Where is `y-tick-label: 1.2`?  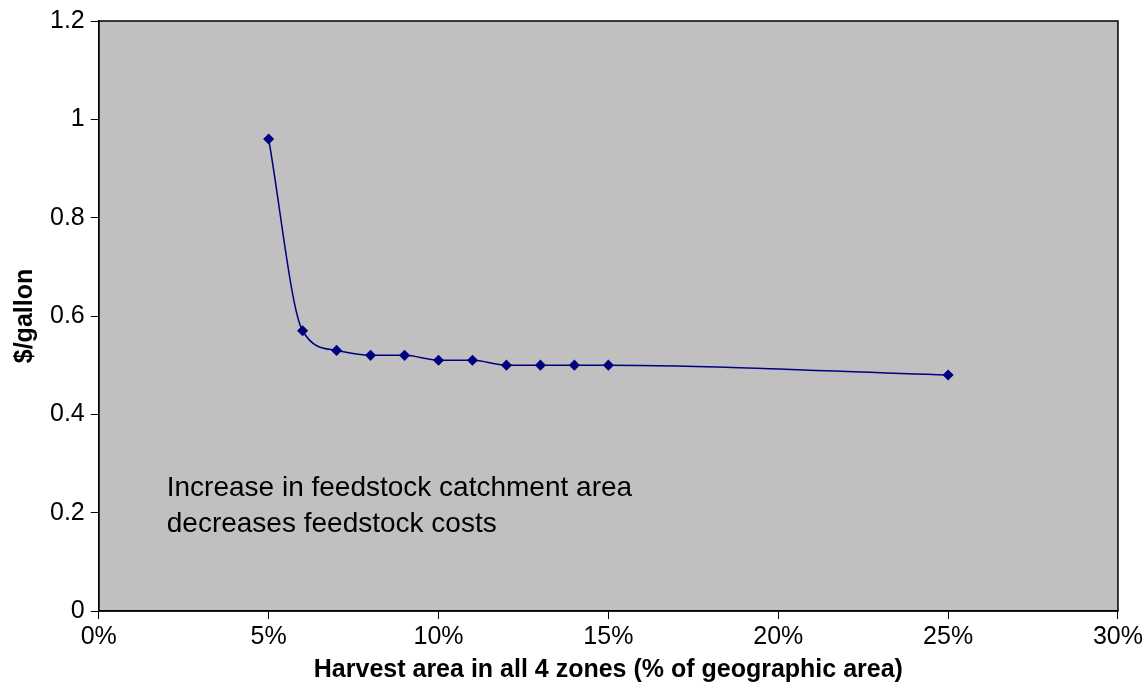
y-tick-label: 1.2 is located at coordinates (67, 18).